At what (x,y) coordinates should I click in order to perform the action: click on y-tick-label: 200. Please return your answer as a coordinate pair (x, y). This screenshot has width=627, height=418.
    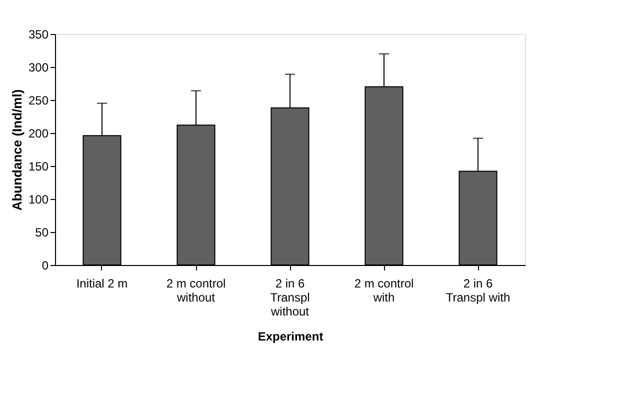
    Looking at the image, I should click on (38, 133).